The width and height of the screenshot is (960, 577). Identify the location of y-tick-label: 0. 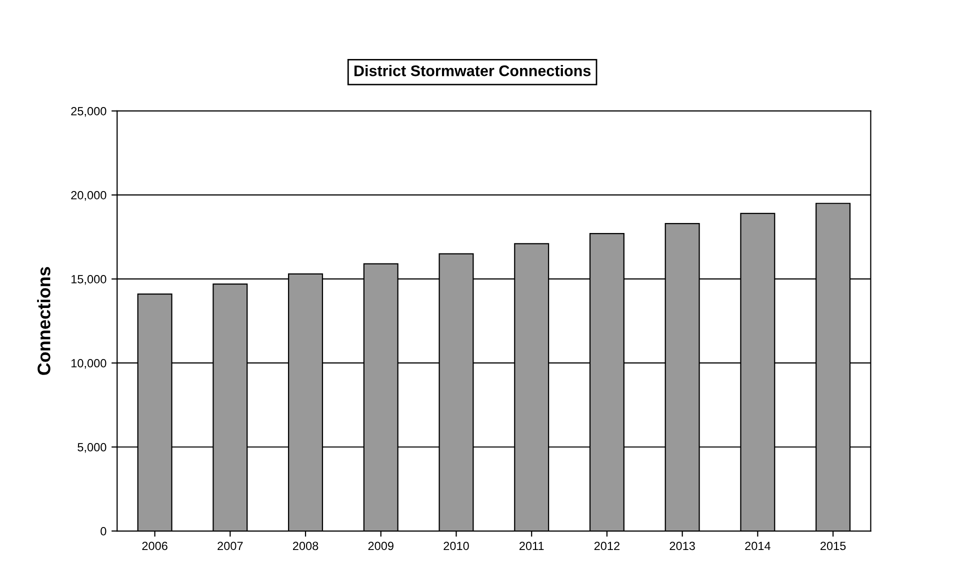
(103, 531).